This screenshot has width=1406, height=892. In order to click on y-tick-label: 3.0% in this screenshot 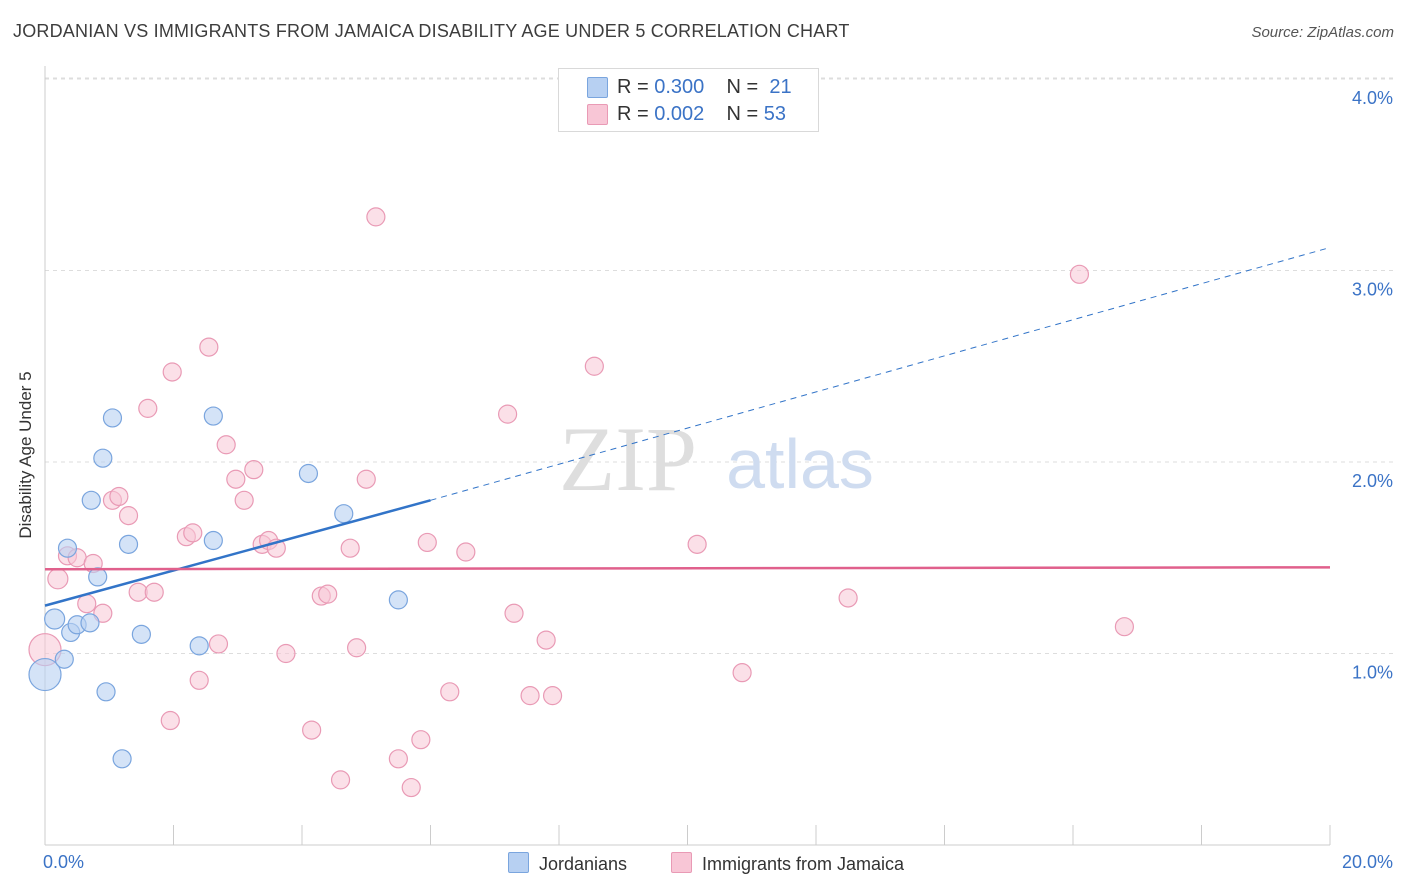, I will do `click(1372, 290)`.